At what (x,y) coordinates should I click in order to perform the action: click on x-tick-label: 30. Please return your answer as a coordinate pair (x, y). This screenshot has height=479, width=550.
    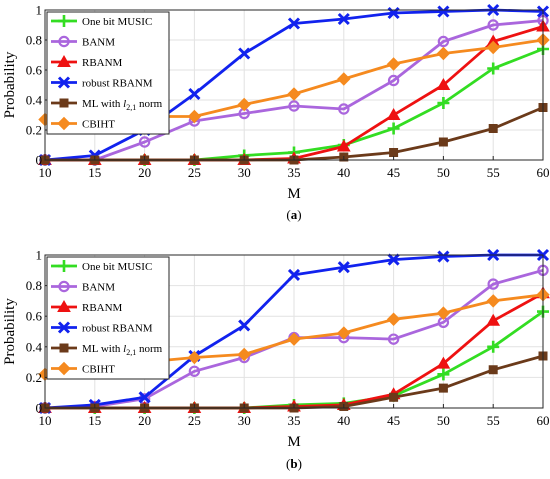
    Looking at the image, I should click on (244, 172).